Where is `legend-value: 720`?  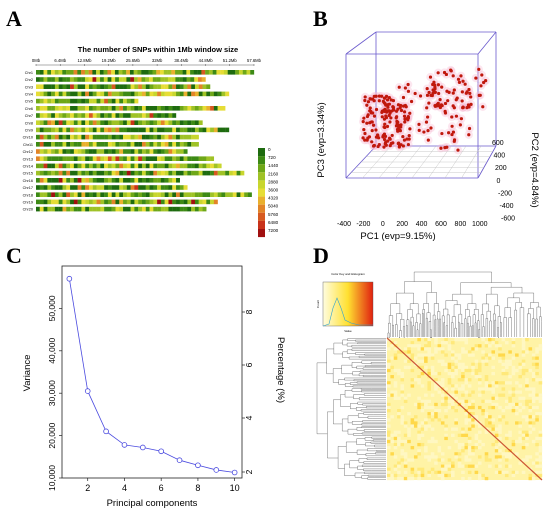 legend-value: 720 is located at coordinates (272, 157).